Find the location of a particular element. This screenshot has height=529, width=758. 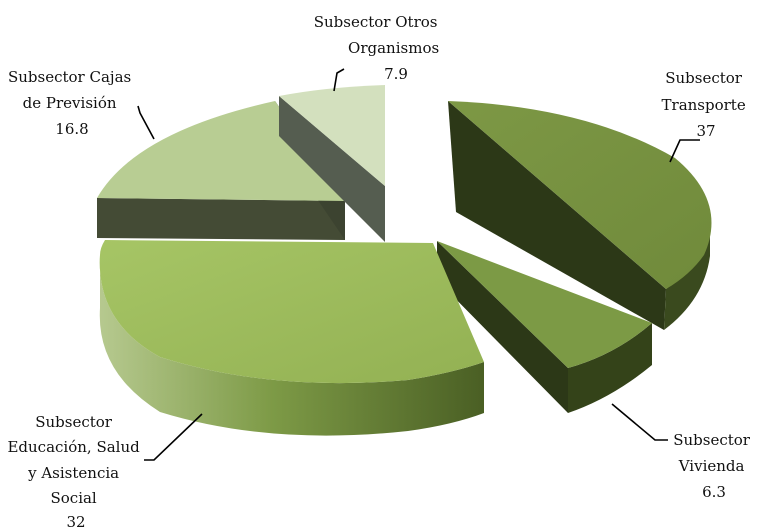

leader-line-cajas is located at coordinates (146, 122).